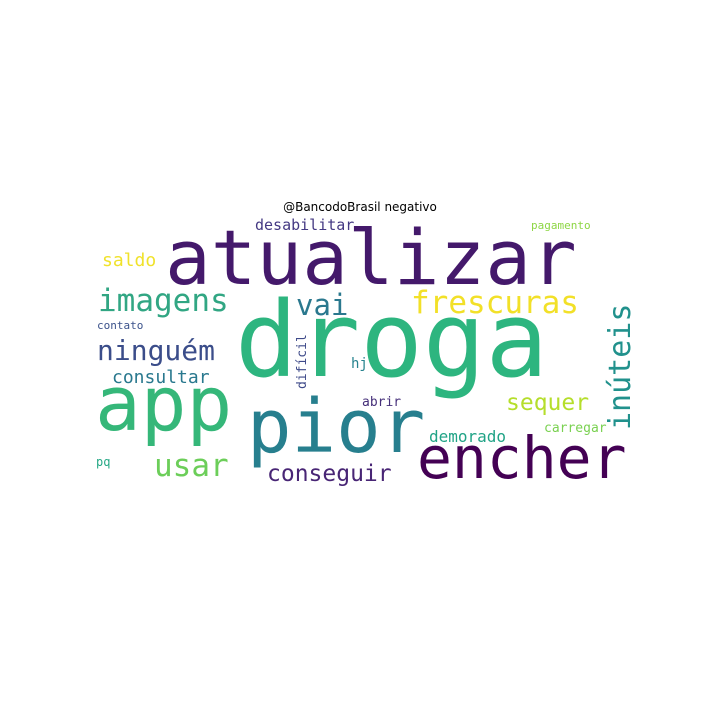 This screenshot has height=720, width=720. I want to click on word-droga: droga, so click(392, 340).